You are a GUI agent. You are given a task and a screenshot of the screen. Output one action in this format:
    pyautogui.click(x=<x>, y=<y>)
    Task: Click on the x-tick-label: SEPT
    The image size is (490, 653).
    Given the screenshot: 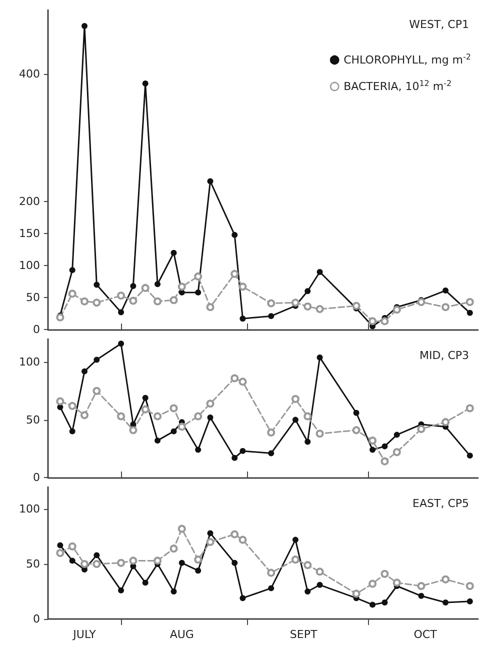 What is the action you would take?
    pyautogui.click(x=304, y=634)
    